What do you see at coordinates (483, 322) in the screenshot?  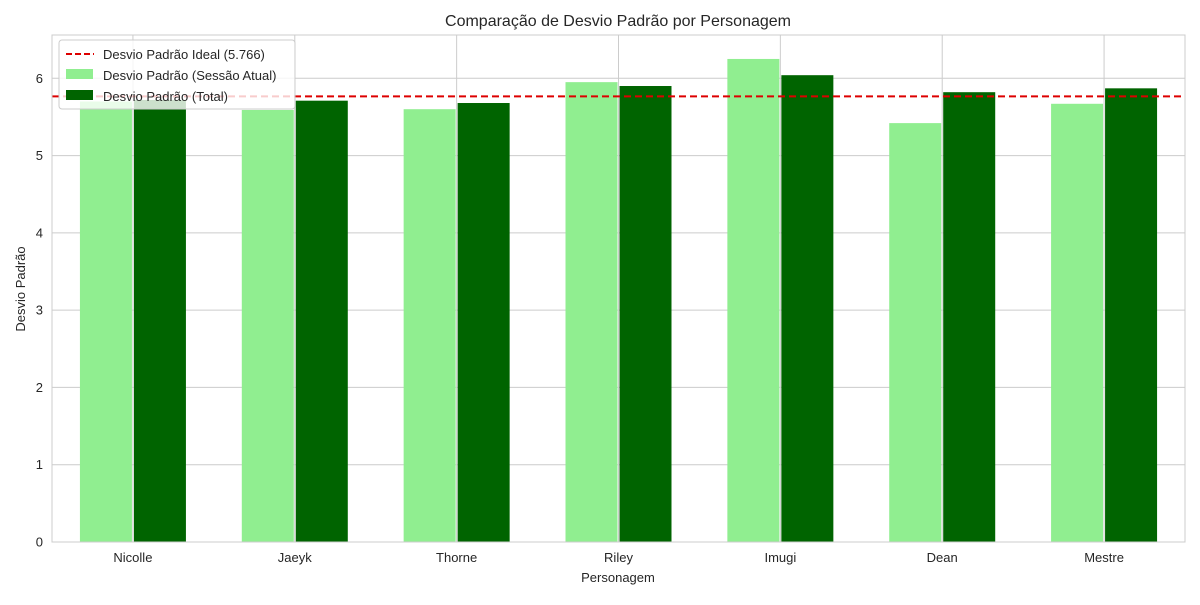 I see `bar-series-1-thorne` at bounding box center [483, 322].